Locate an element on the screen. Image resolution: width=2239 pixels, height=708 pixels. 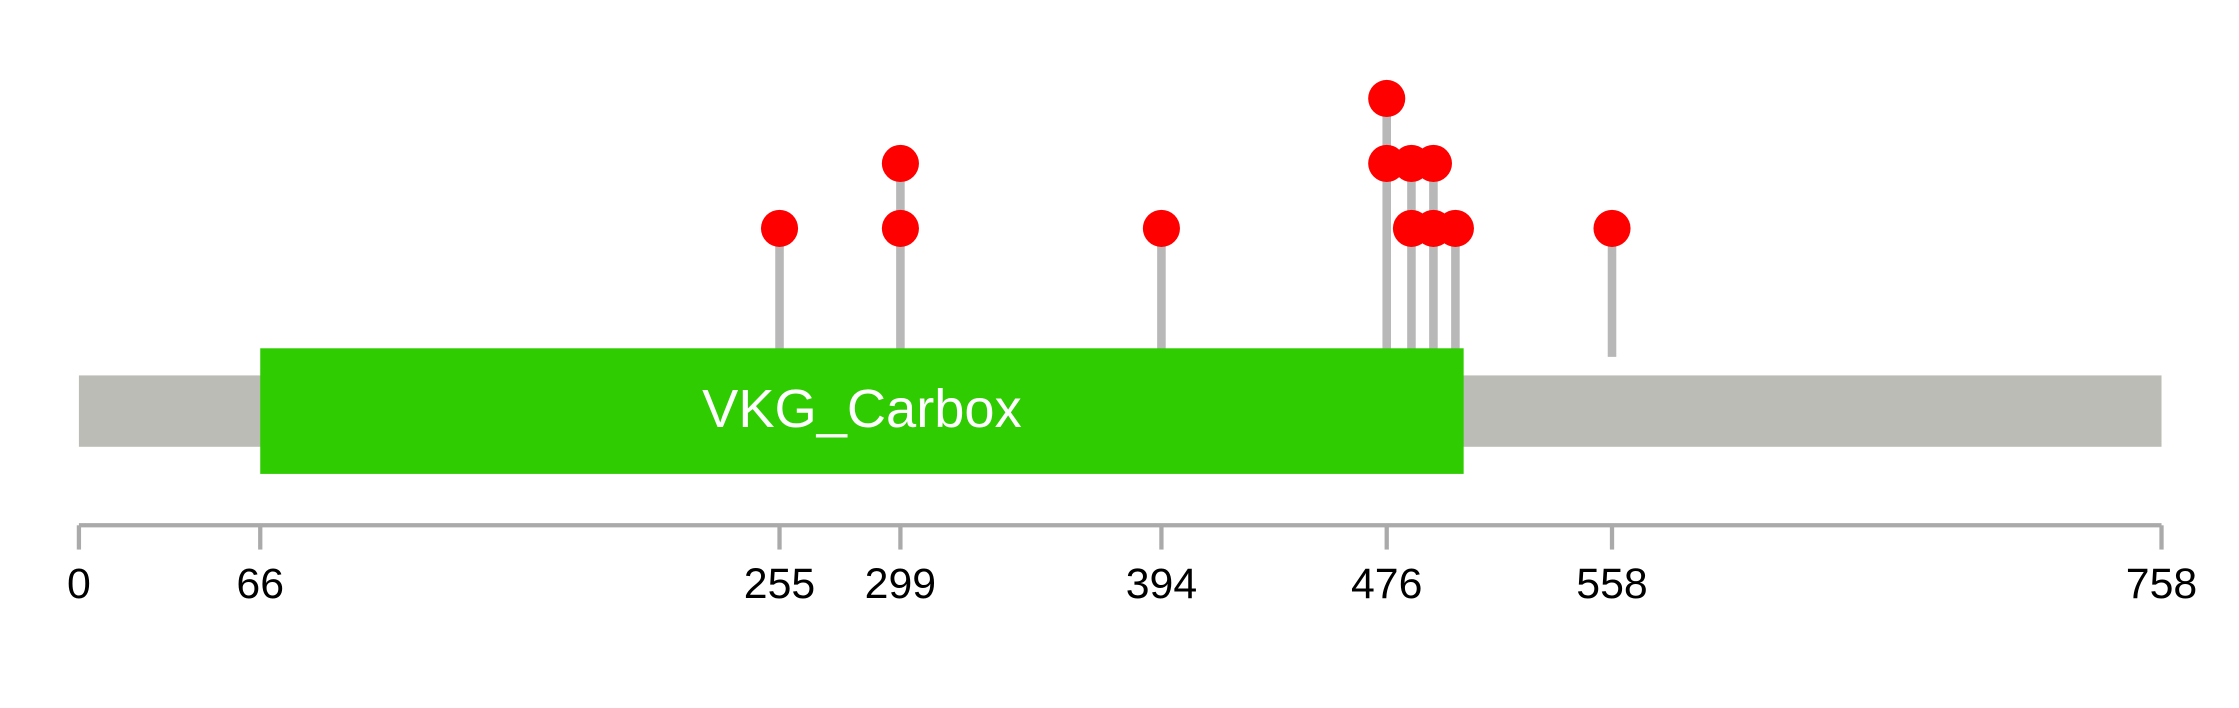
domain is located at coordinates (862, 411).